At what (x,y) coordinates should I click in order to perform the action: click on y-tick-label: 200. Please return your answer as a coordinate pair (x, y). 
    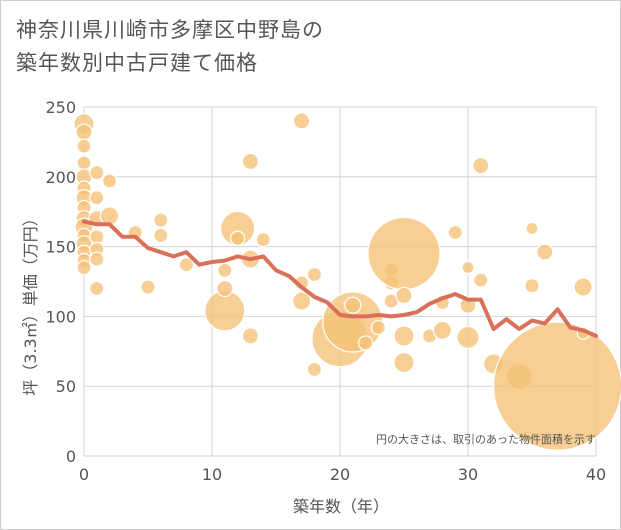
    Looking at the image, I should click on (60, 177).